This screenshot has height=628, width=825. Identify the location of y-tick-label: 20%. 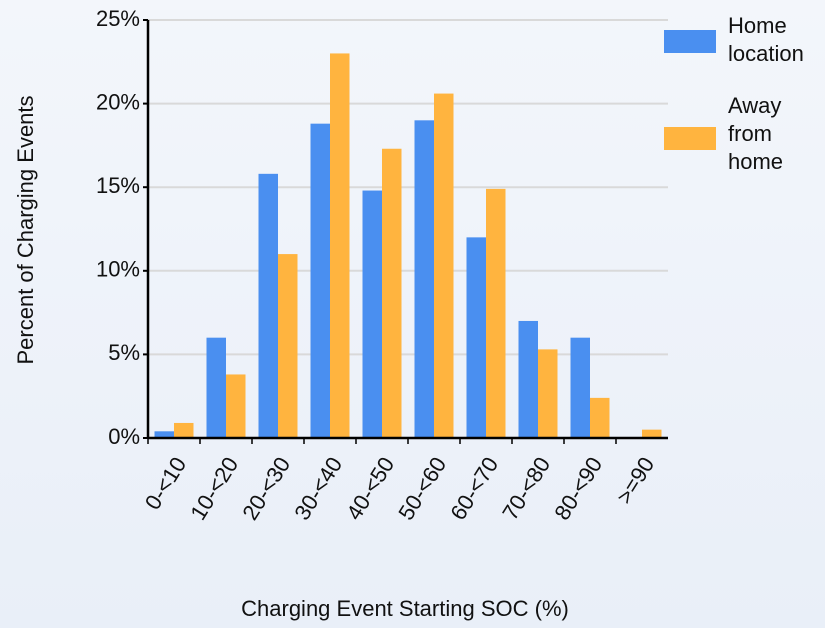
(118, 101).